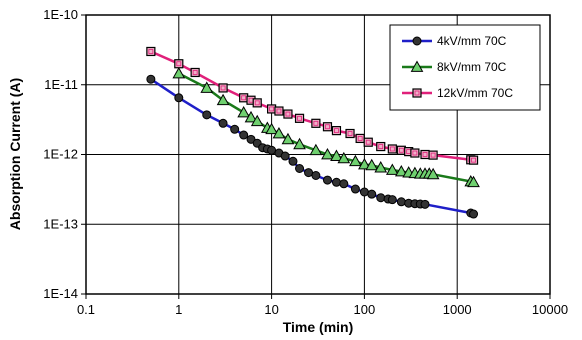  Describe the element at coordinates (457, 309) in the screenshot. I see `x-tick-label: 1000` at that location.